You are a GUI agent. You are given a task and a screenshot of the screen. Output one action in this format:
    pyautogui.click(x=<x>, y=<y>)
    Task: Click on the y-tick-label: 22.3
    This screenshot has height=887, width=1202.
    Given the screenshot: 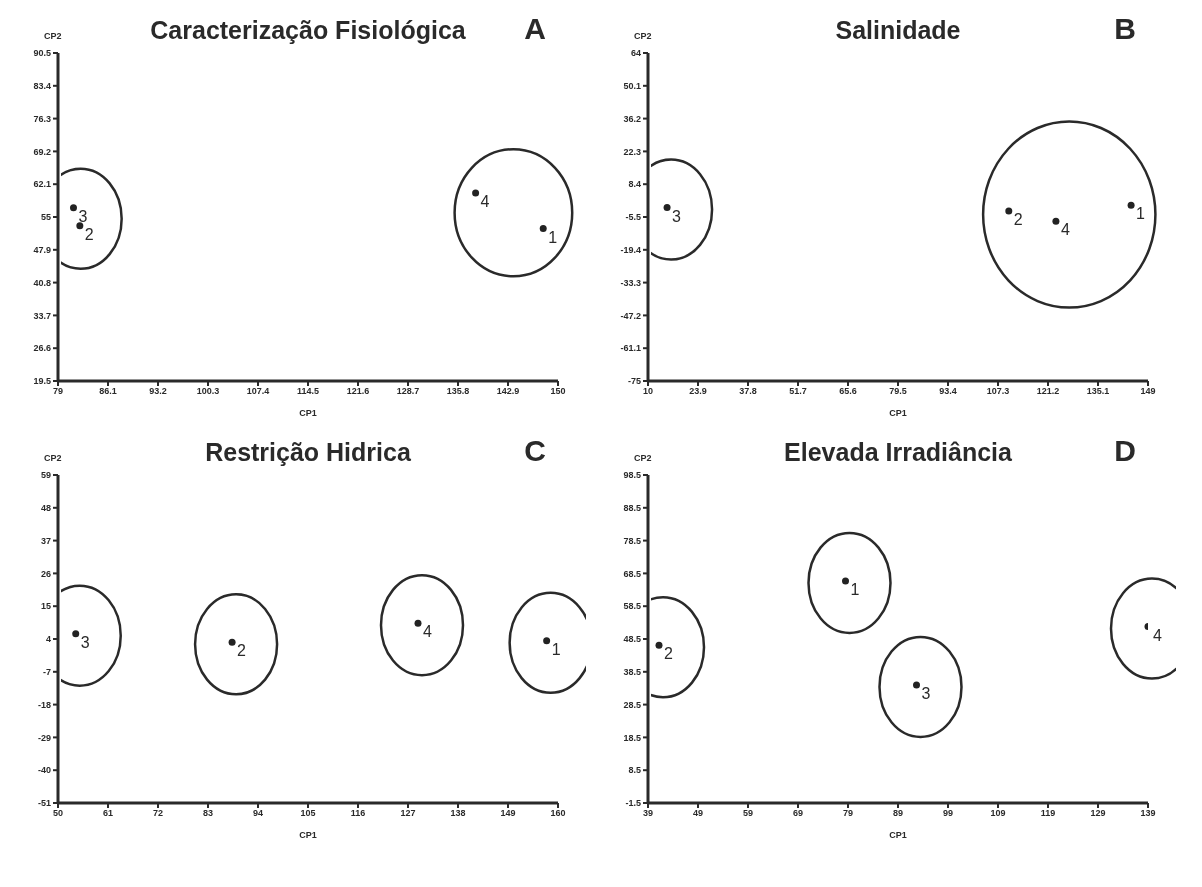 What is the action you would take?
    pyautogui.click(x=632, y=151)
    